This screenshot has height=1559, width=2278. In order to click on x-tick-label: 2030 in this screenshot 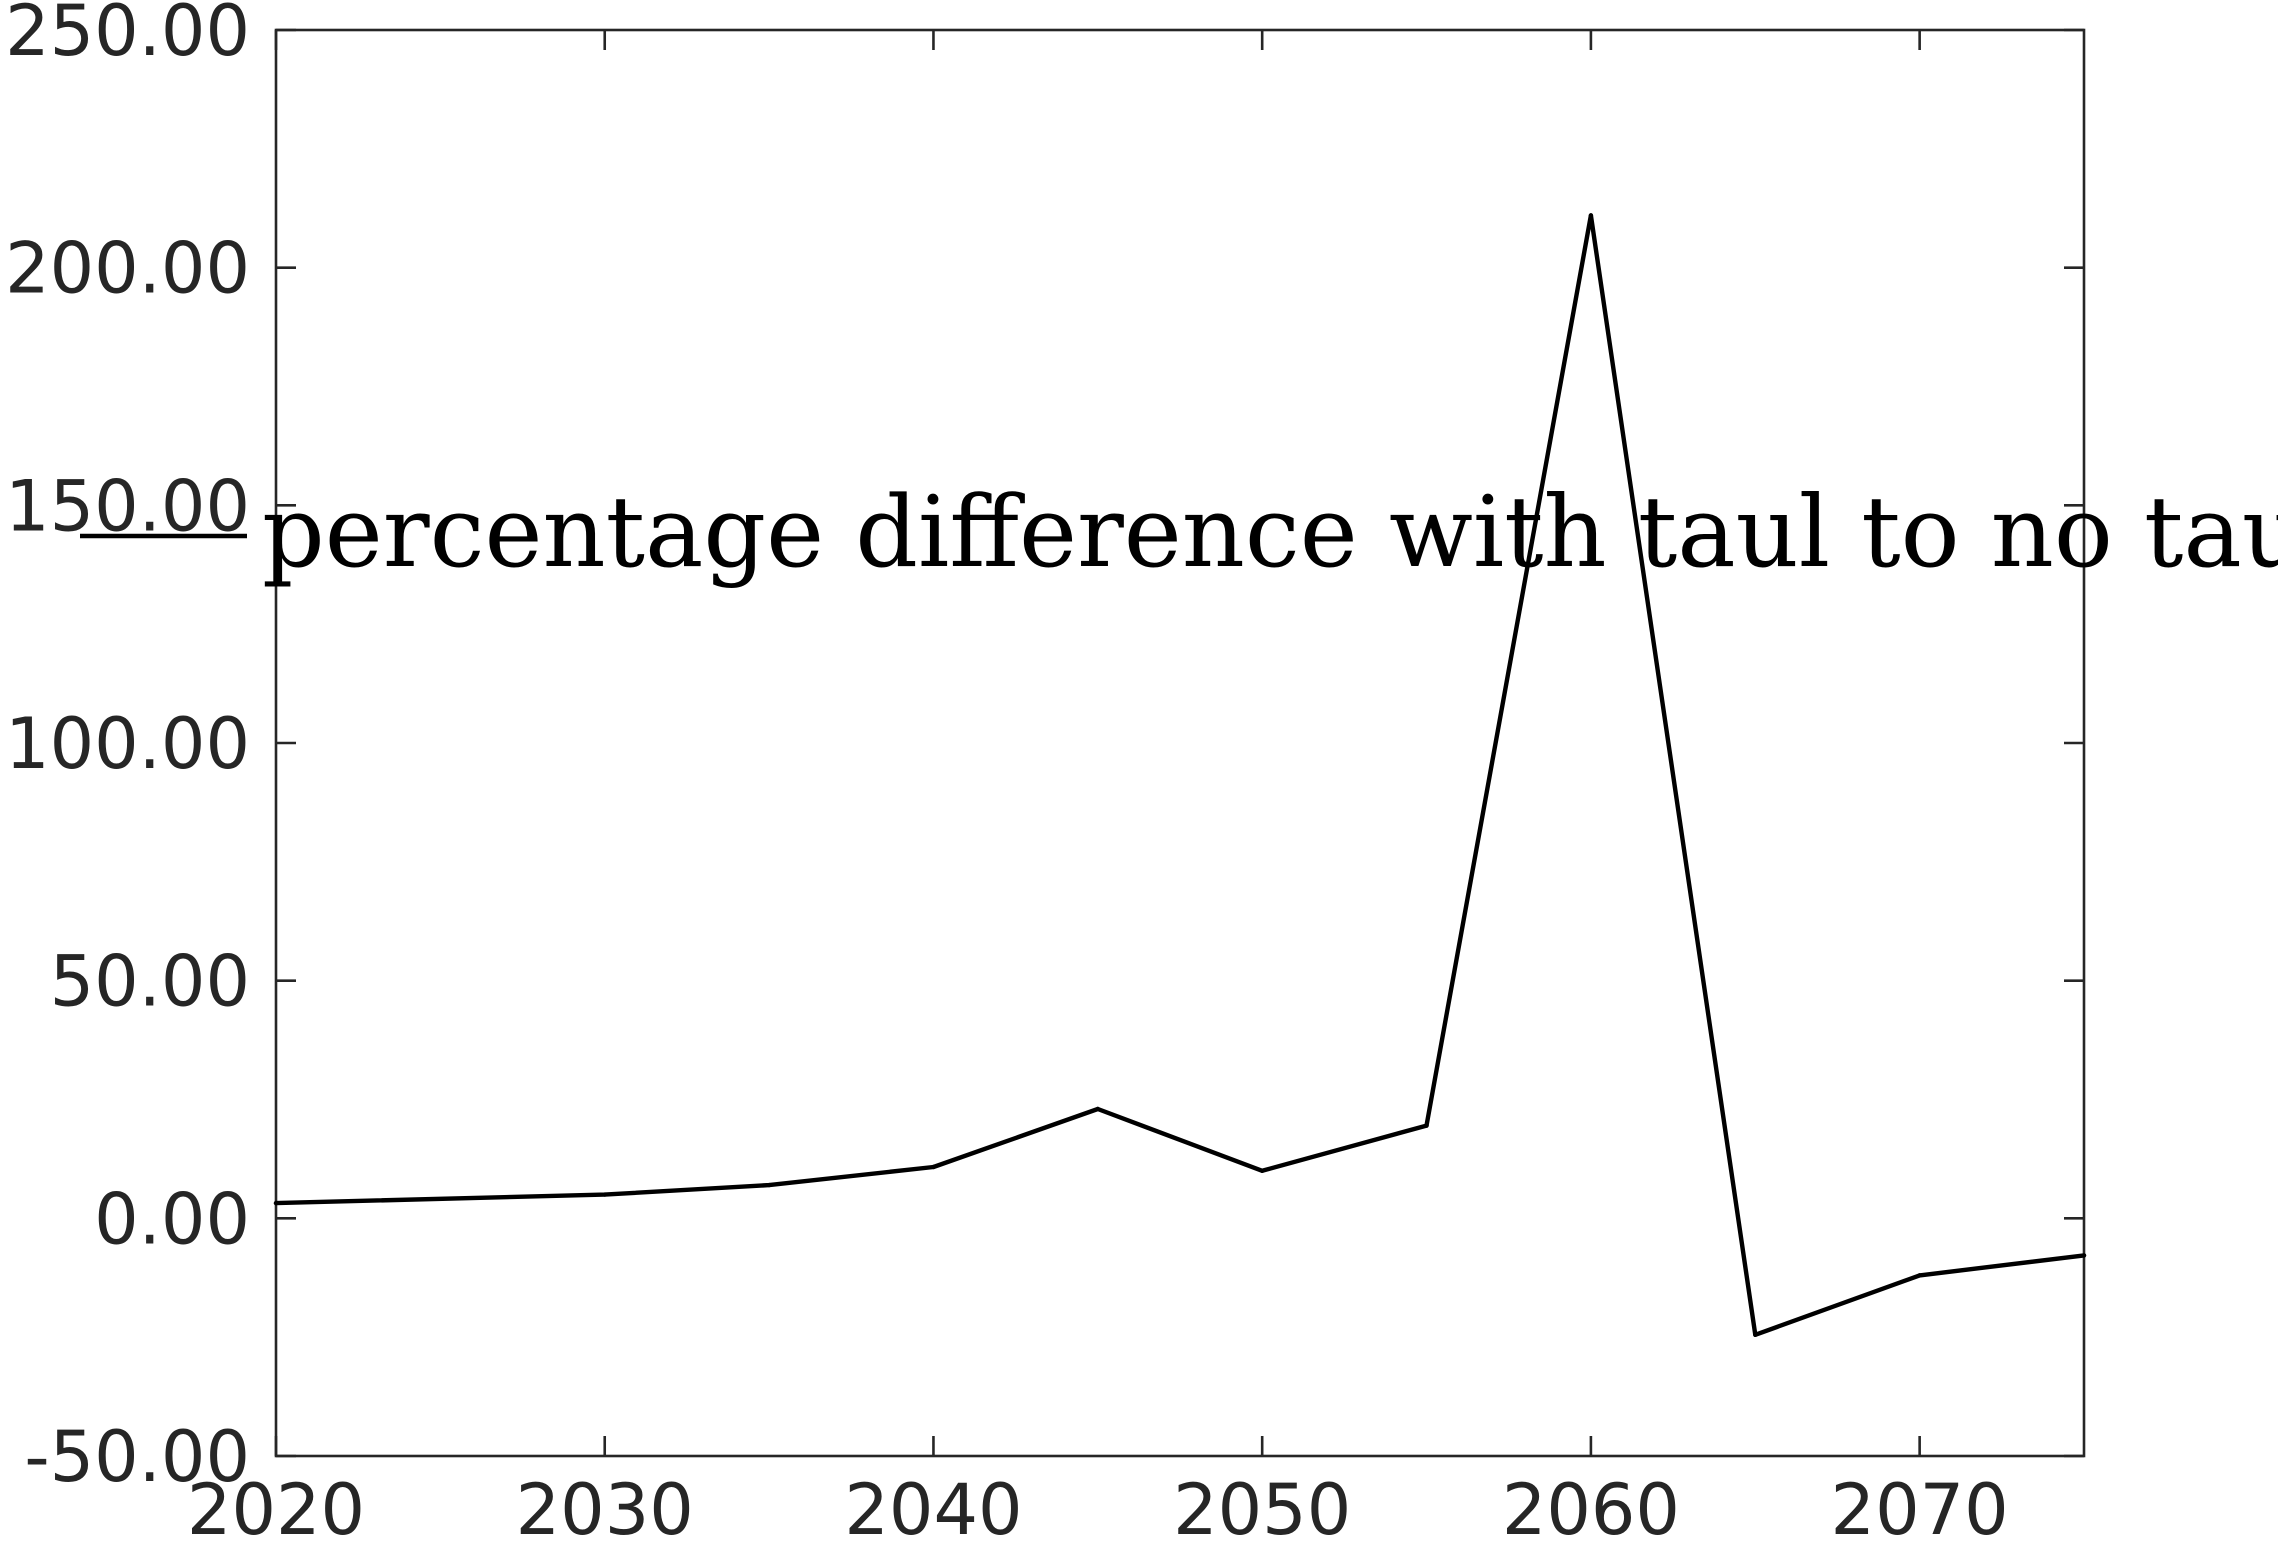, I will do `click(605, 1510)`.